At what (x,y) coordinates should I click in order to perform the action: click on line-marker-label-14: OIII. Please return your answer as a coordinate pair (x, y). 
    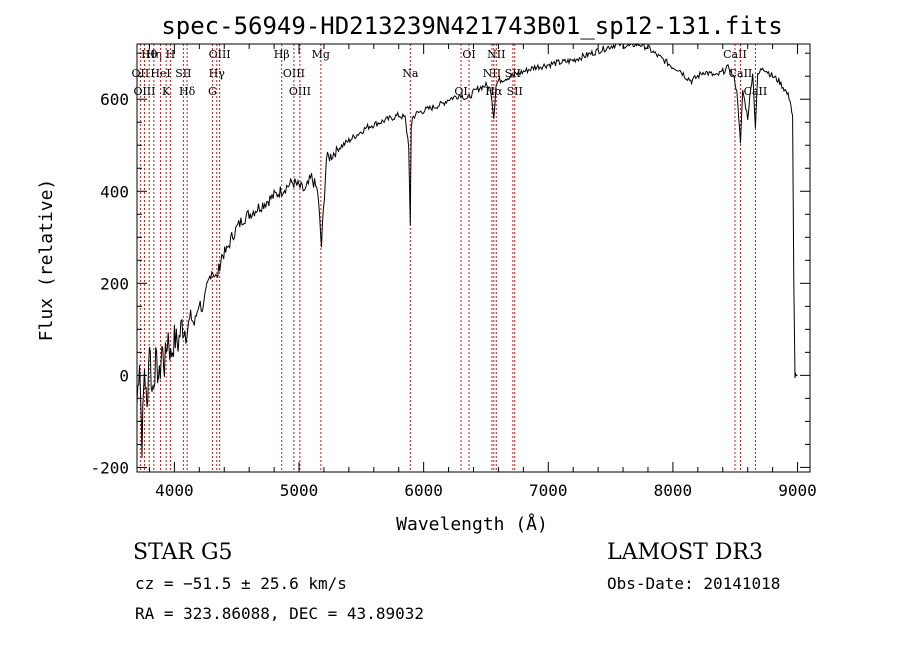
    Looking at the image, I should click on (300, 91).